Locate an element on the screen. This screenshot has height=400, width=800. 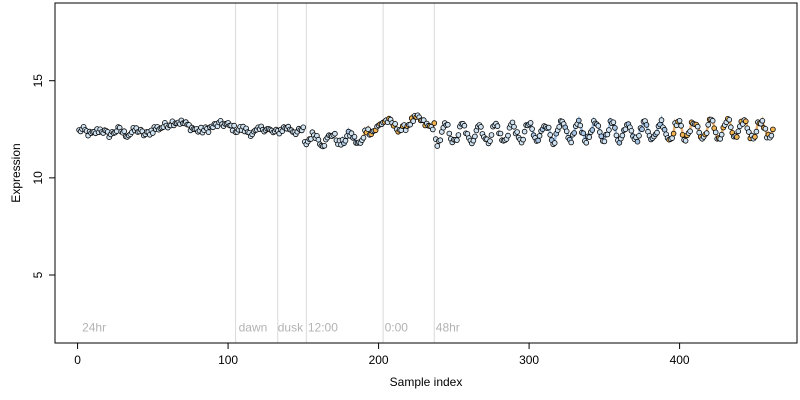
y-tick-label: 5 is located at coordinates (38, 274).